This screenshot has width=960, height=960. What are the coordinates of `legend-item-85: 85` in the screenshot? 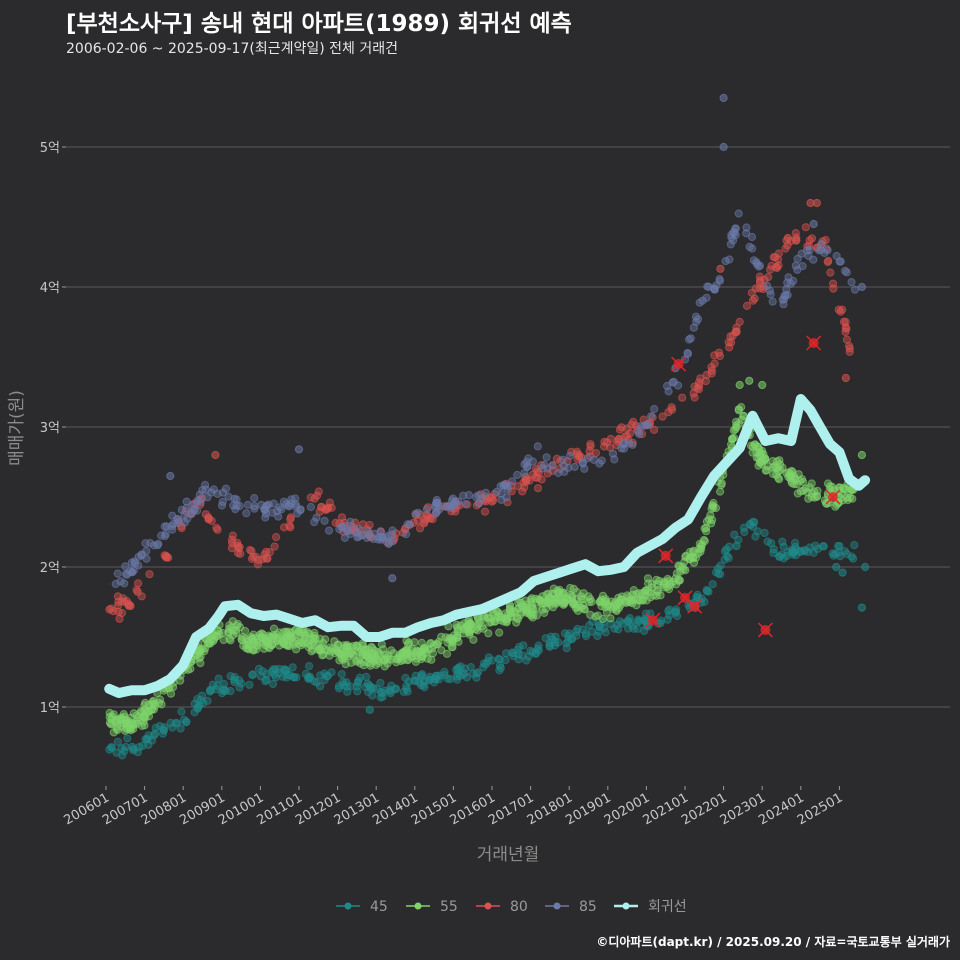 It's located at (571, 907).